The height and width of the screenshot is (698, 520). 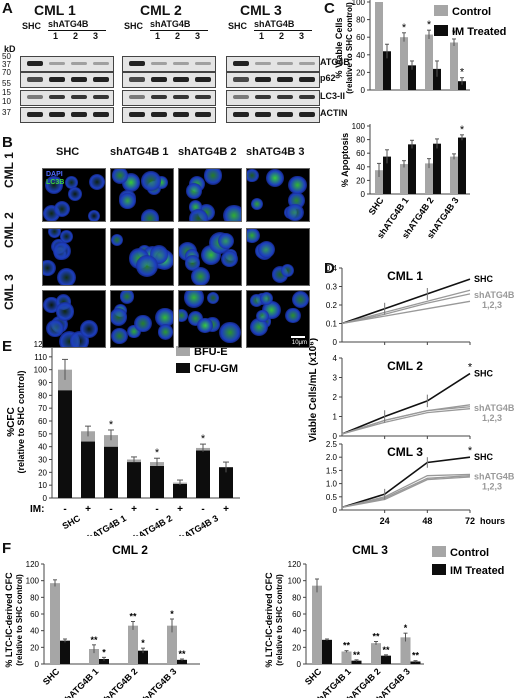 What do you see at coordinates (406, 628) in the screenshot?
I see `significance-mark: *` at bounding box center [406, 628].